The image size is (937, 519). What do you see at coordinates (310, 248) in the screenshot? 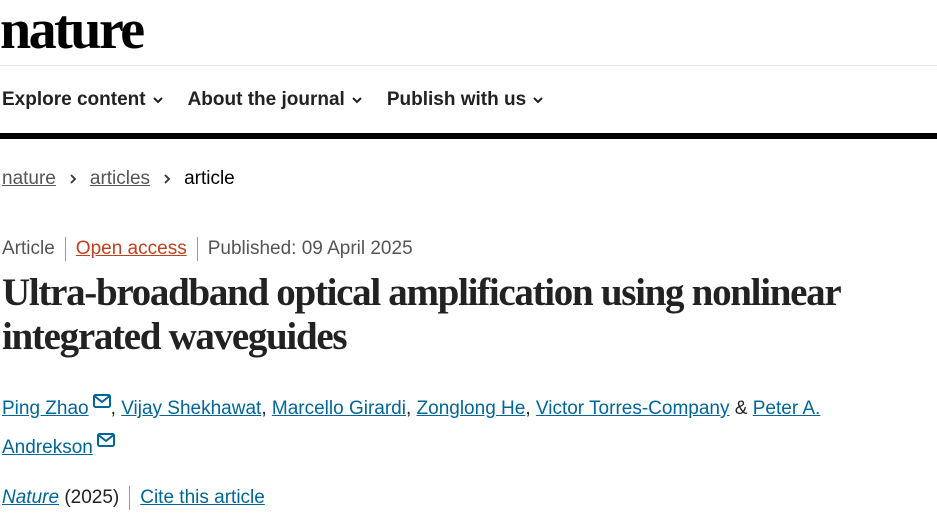
I see `published-date: Published: 09 April 2025` at bounding box center [310, 248].